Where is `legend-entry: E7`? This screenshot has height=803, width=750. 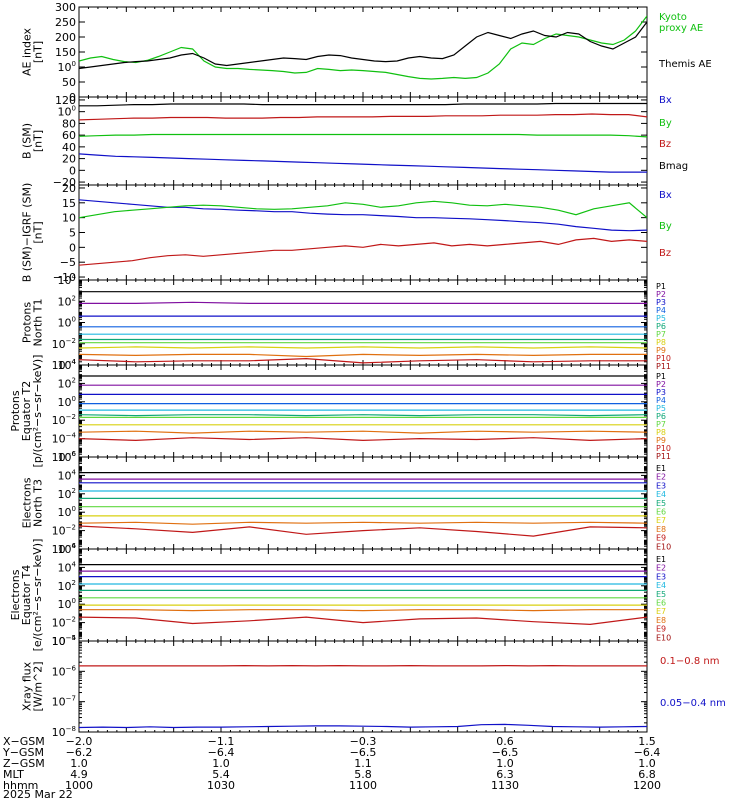 legend-entry: E7 is located at coordinates (661, 520).